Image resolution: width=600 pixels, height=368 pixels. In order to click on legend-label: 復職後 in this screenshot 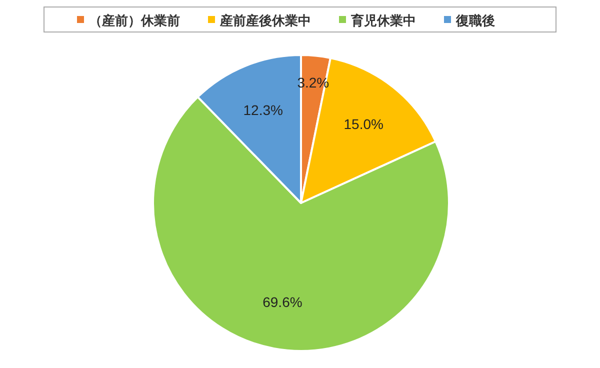, I will do `click(475, 20)`.